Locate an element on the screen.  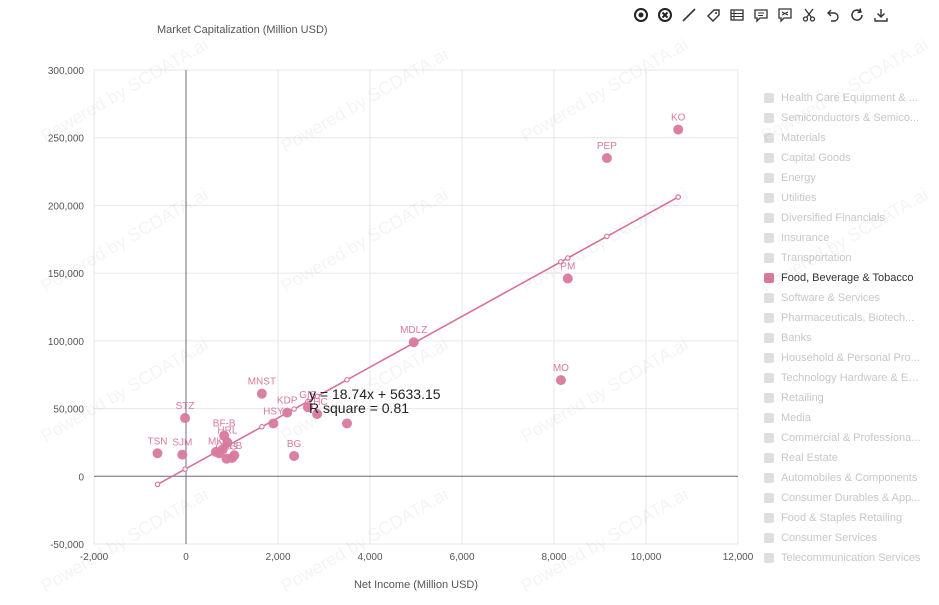
clear-icon is located at coordinates (665, 15).